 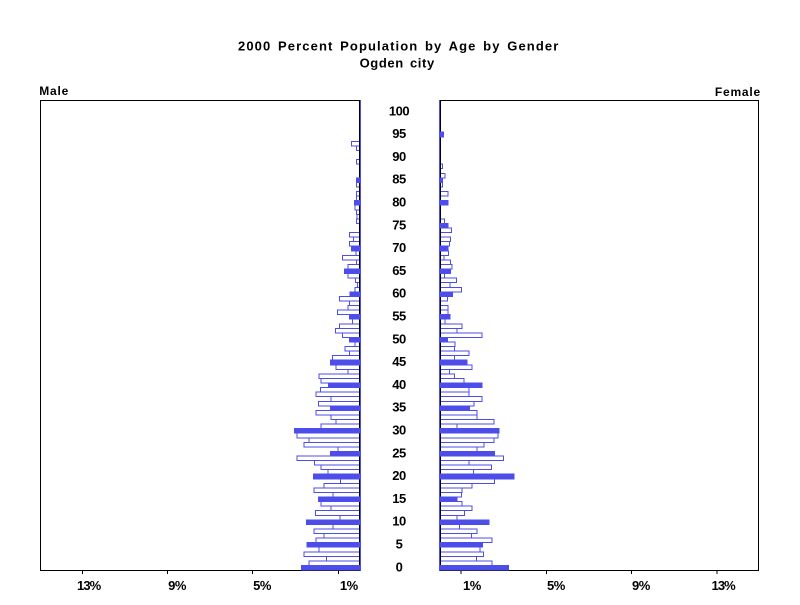 I want to click on svg-text: 45, so click(x=399, y=361).